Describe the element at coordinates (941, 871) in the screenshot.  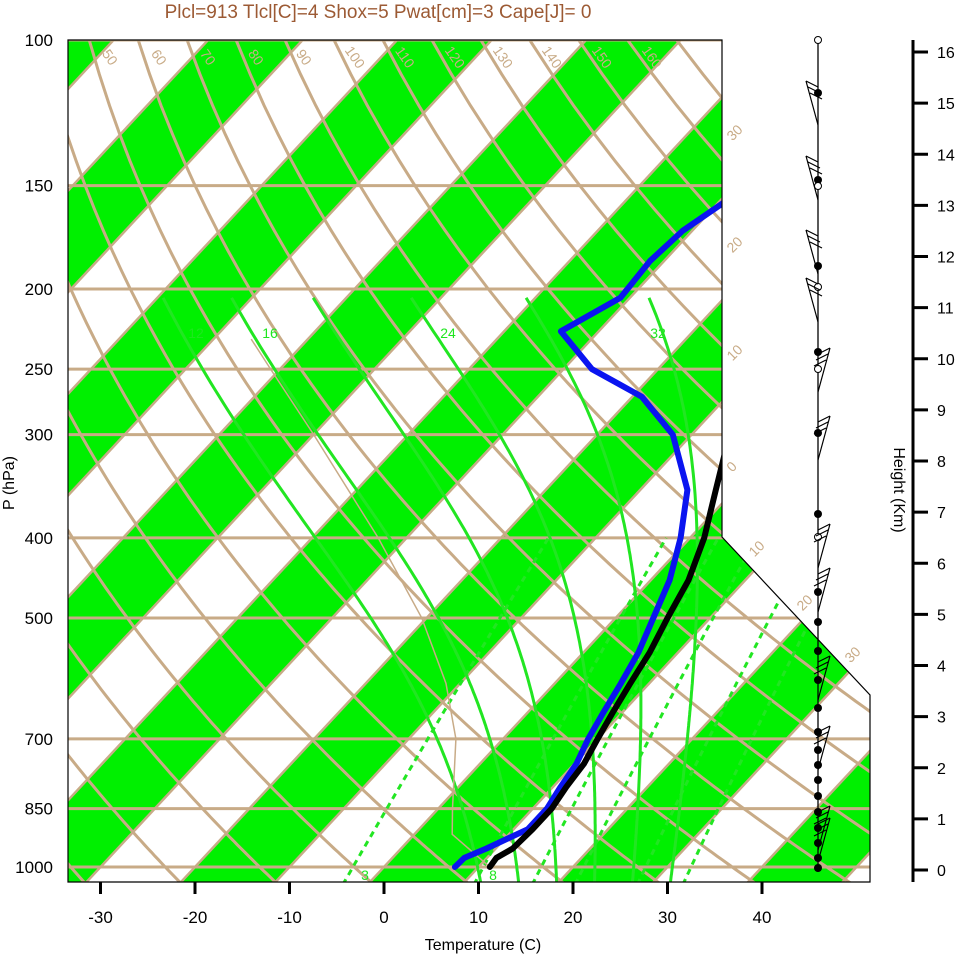
I see `height-tick-label: 0` at that location.